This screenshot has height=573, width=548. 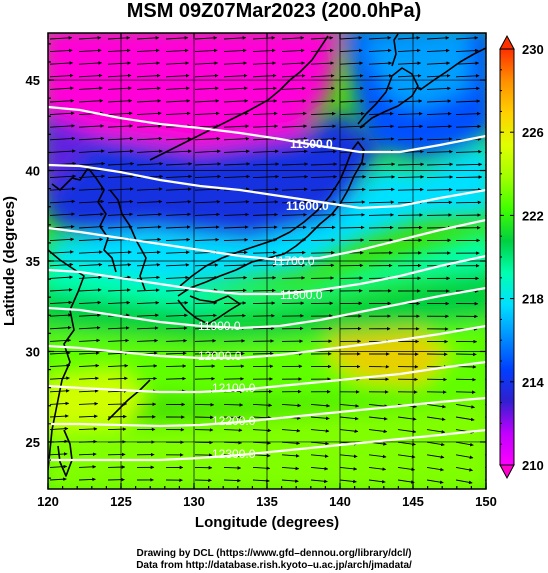 I want to click on x-tick-label: 135, so click(x=267, y=501).